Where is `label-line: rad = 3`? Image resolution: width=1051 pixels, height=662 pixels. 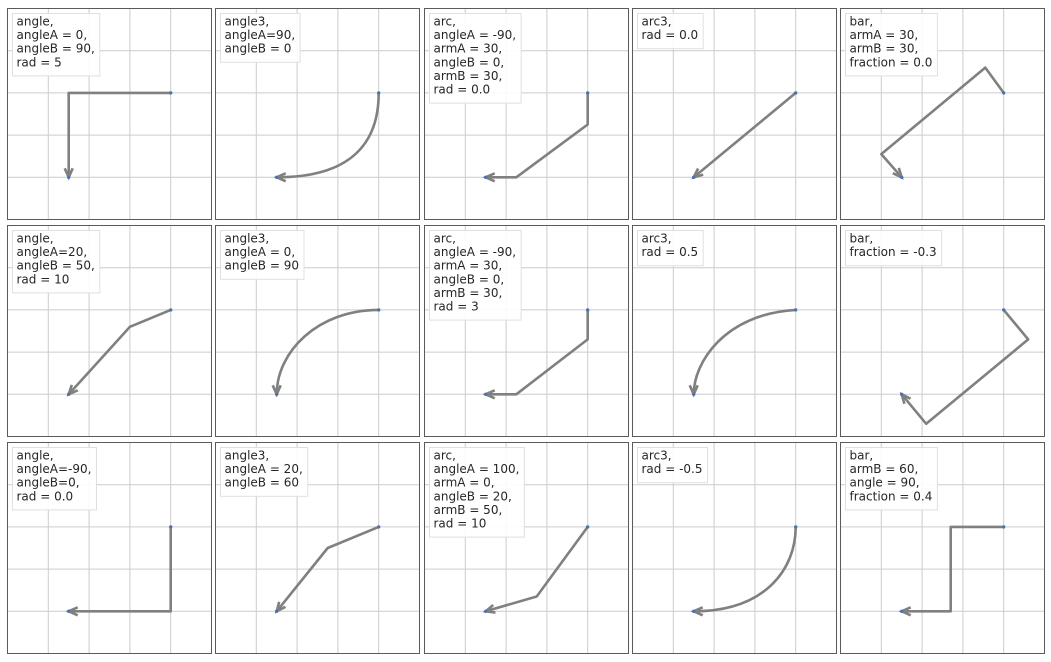
label-line: rad = 3 is located at coordinates (456, 307).